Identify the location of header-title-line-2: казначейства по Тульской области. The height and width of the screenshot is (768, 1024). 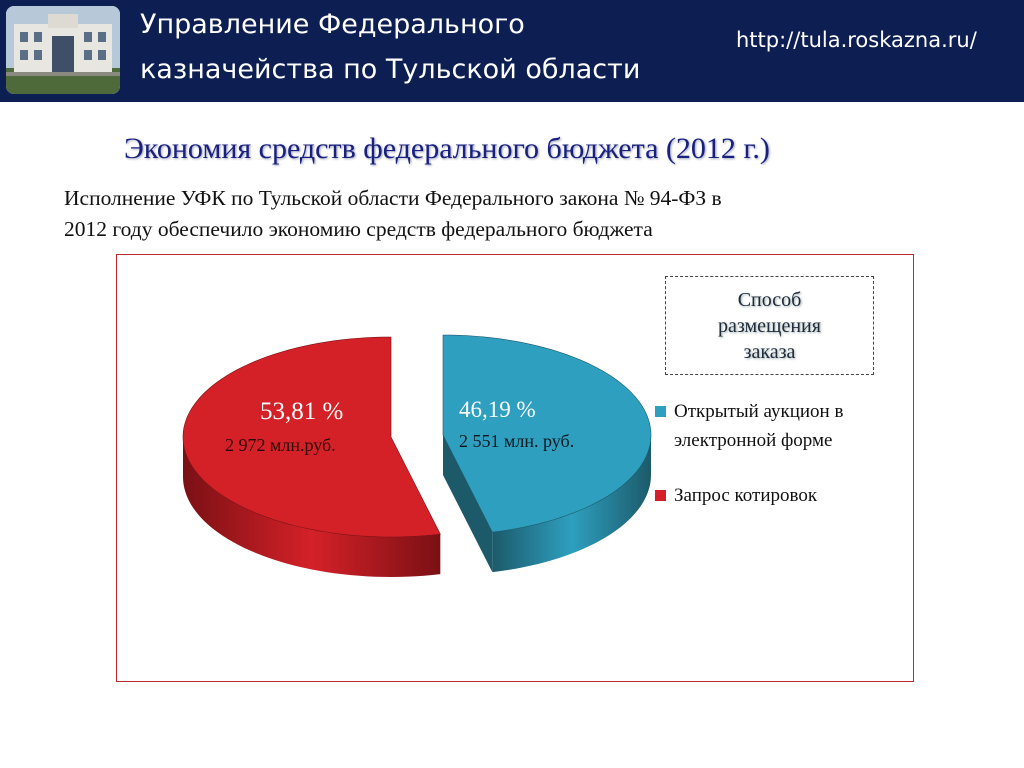
(390, 69).